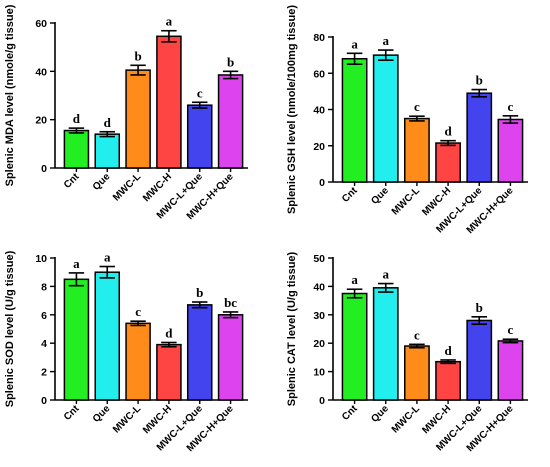  I want to click on y-axis-title: Splenic MDA level (nmole/g tissue), so click(10, 95).